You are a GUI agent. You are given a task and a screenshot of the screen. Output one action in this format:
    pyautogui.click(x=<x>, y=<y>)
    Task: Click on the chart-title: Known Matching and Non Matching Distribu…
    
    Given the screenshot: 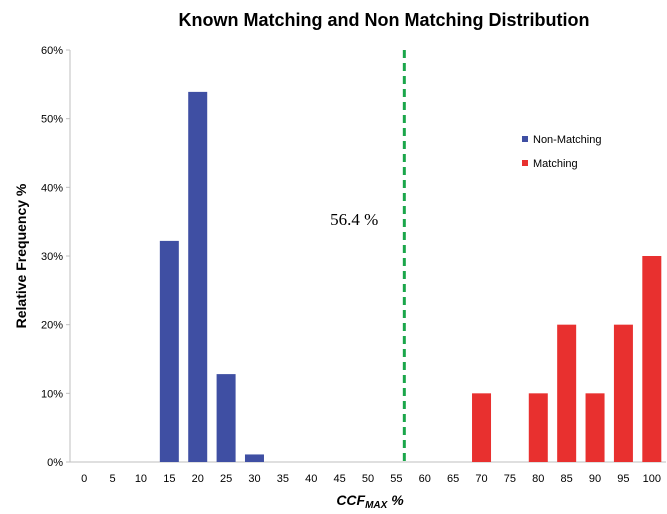 What is the action you would take?
    pyautogui.click(x=384, y=20)
    